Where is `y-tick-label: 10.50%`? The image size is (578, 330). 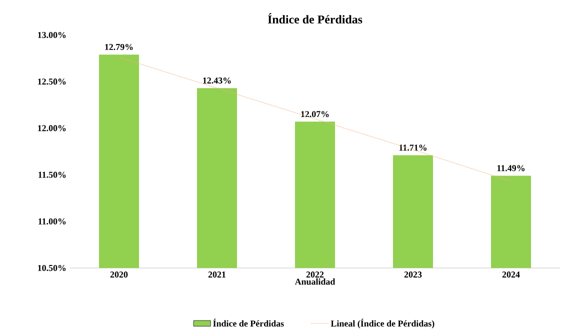 y-tick-label: 10.50% is located at coordinates (52, 268).